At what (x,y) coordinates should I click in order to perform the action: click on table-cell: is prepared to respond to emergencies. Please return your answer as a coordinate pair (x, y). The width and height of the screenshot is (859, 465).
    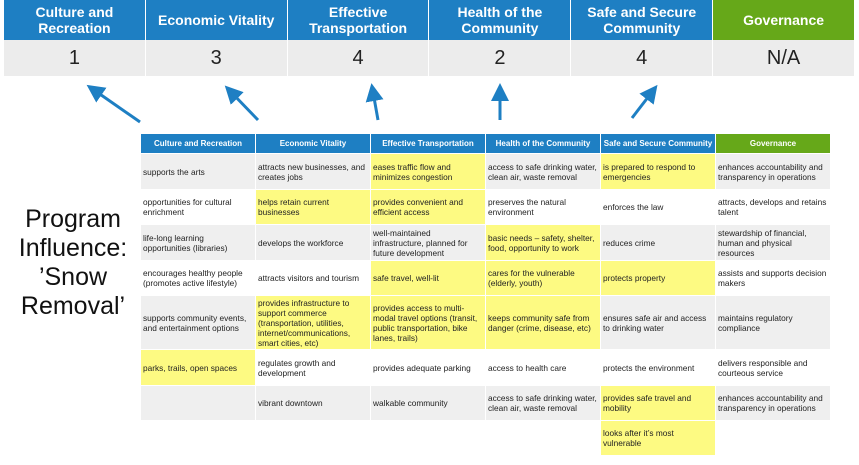
    Looking at the image, I should click on (658, 171).